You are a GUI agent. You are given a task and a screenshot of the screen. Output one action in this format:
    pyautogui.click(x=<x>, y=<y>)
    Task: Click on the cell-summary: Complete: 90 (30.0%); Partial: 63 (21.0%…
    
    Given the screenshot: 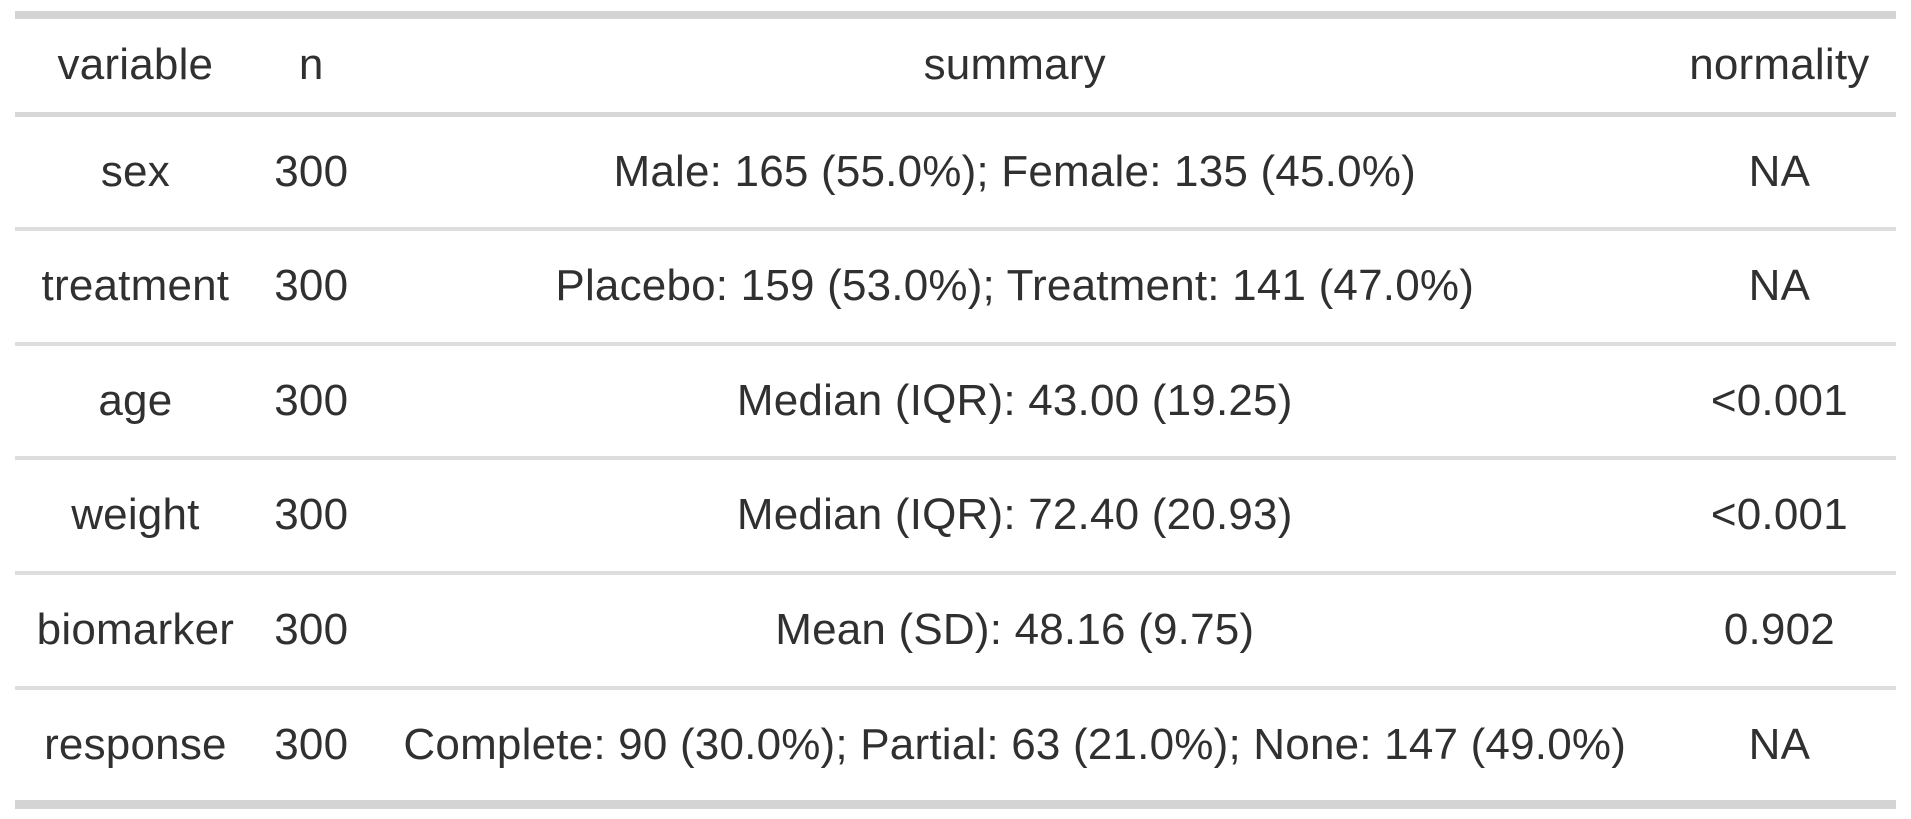 What is the action you would take?
    pyautogui.click(x=1015, y=744)
    